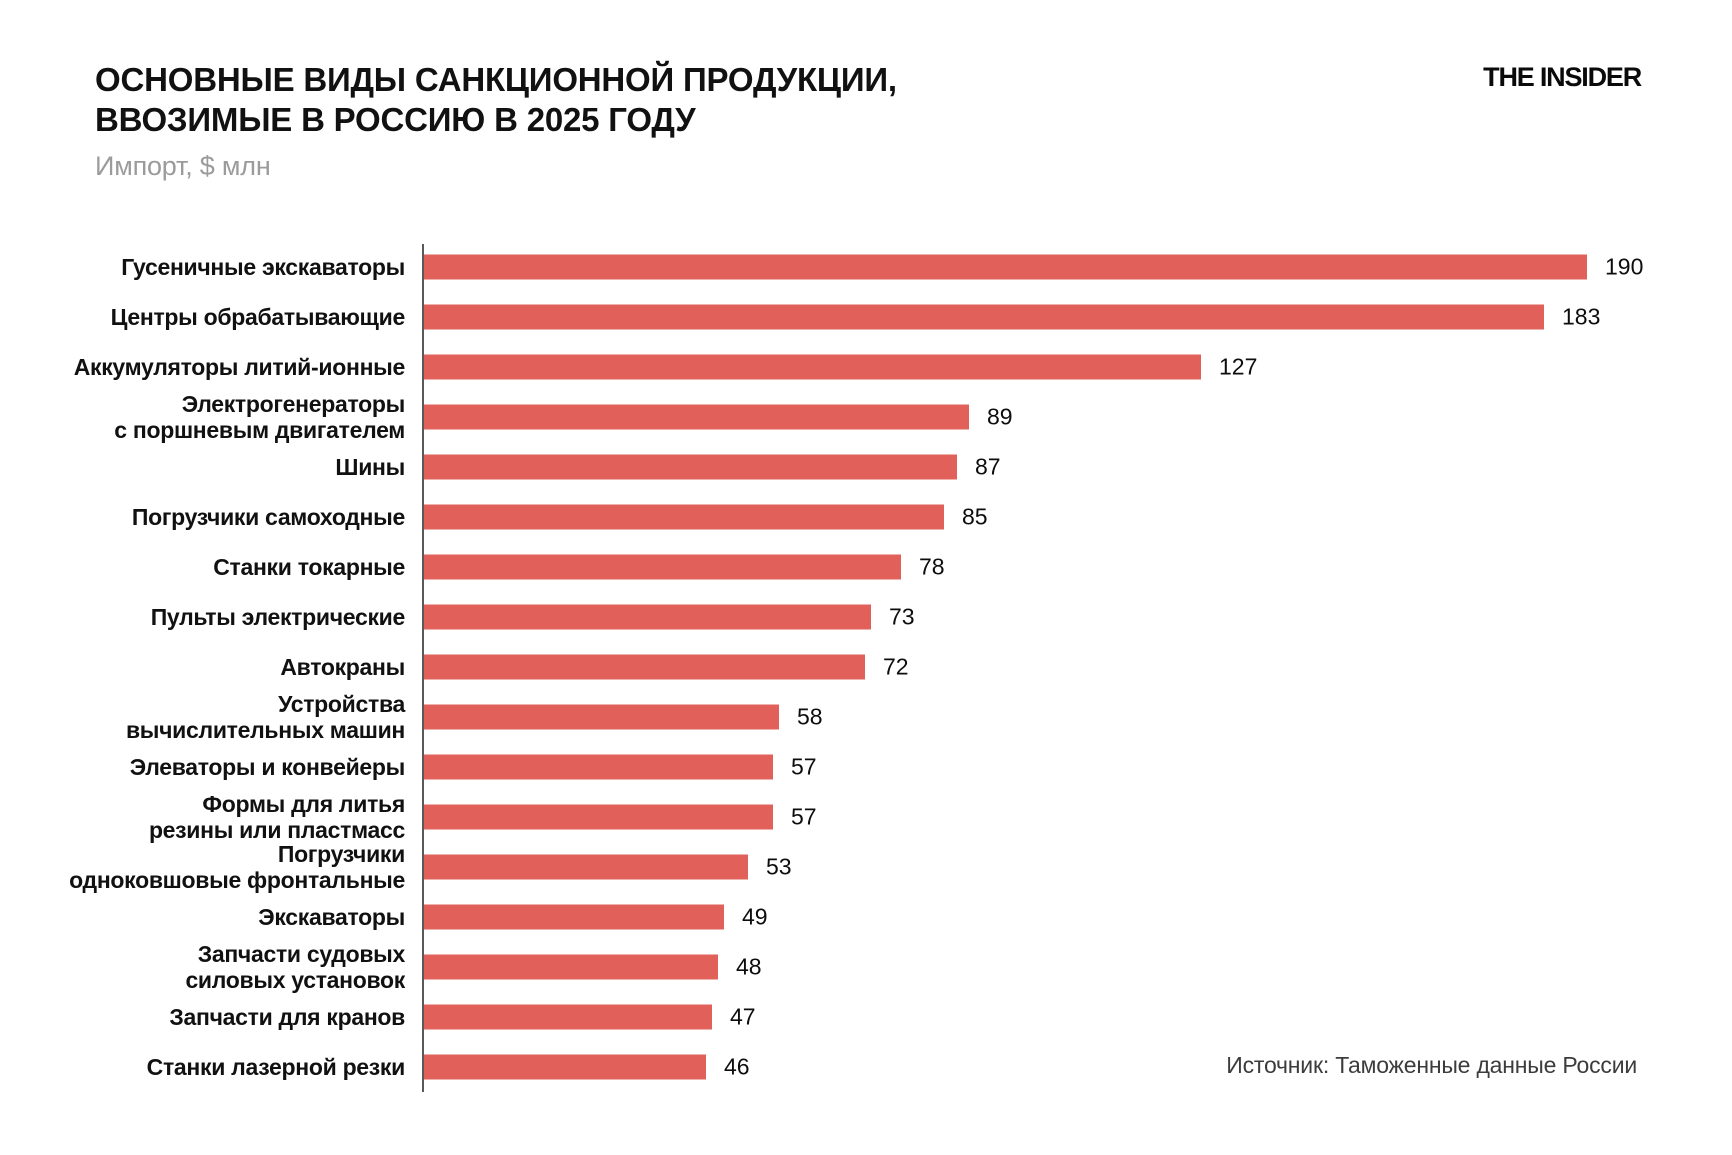 This screenshot has height=1155, width=1732. What do you see at coordinates (737, 1066) in the screenshot?
I see `bar-value: 46` at bounding box center [737, 1066].